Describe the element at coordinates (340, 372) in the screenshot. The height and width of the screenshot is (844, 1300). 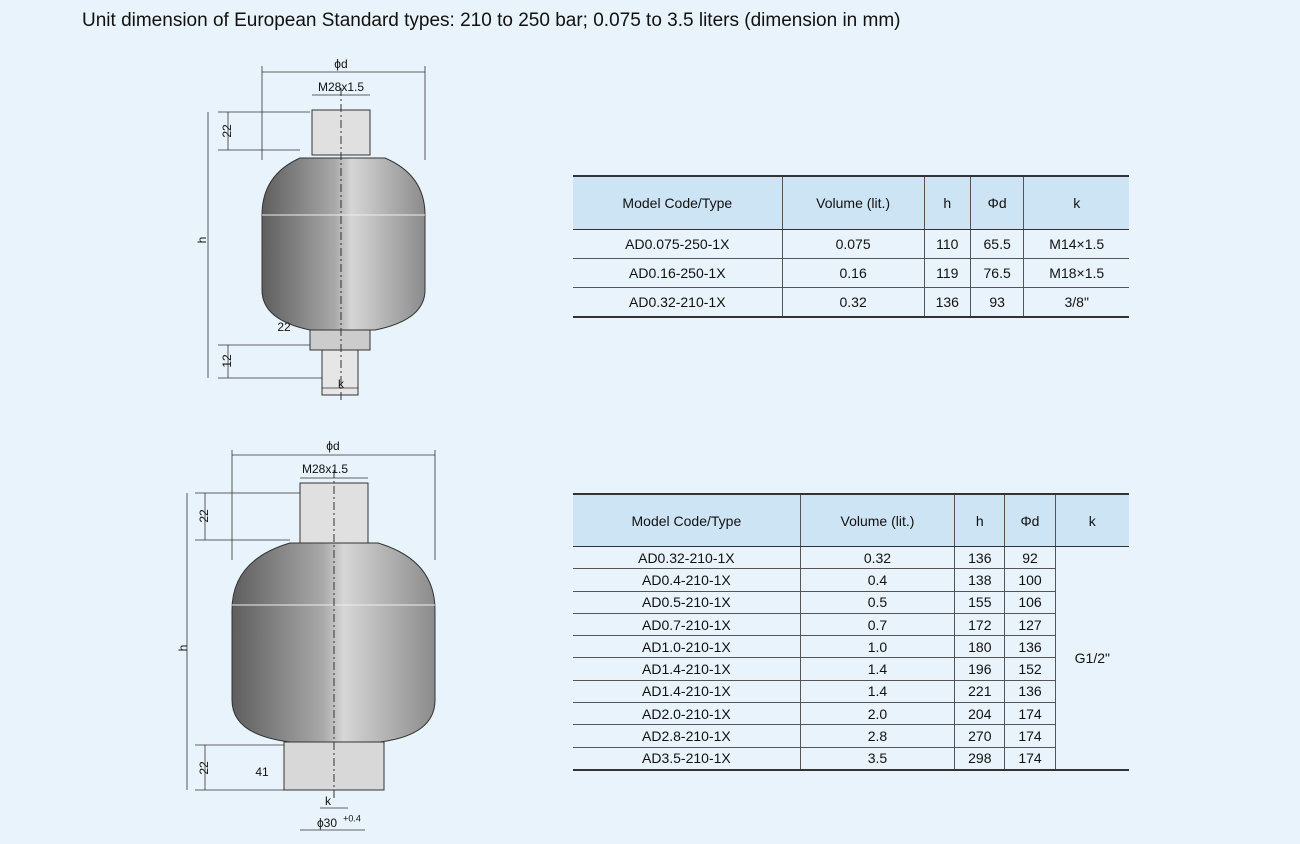
I see `fitting` at that location.